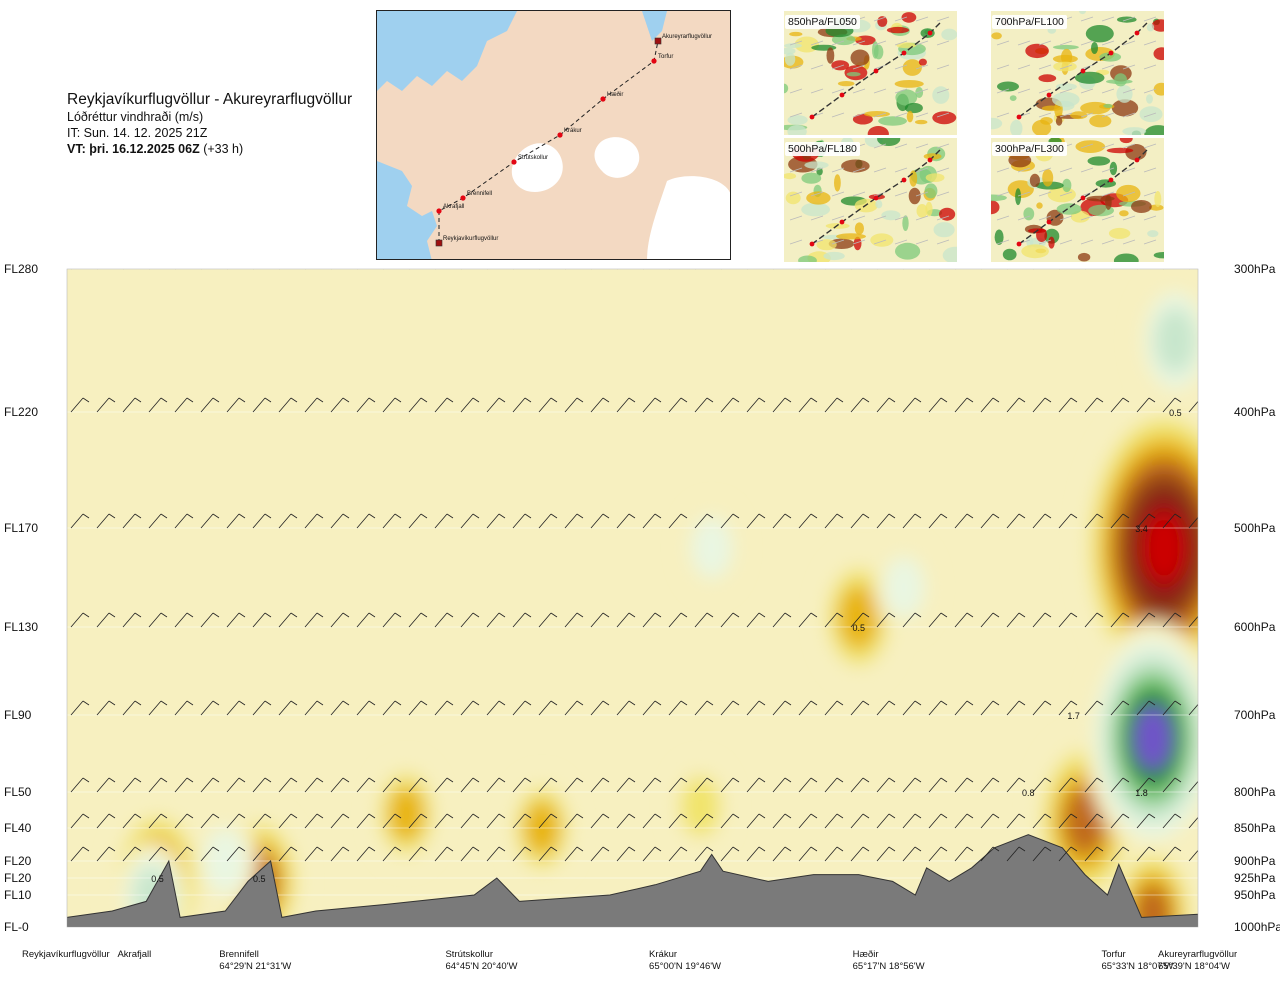 This screenshot has width=1280, height=981. I want to click on station-coordinate: 65°33'N 18°07'W, so click(1137, 966).